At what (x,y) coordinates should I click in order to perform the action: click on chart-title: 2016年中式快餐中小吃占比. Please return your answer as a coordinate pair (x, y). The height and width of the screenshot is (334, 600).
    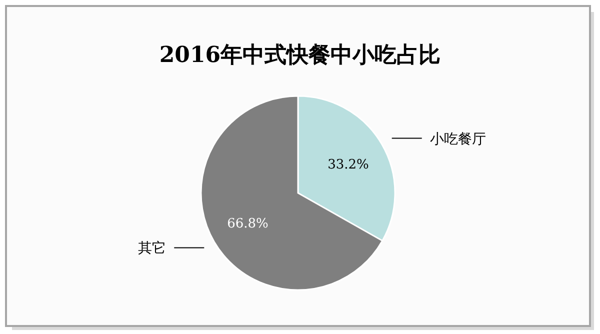
    Looking at the image, I should click on (300, 55).